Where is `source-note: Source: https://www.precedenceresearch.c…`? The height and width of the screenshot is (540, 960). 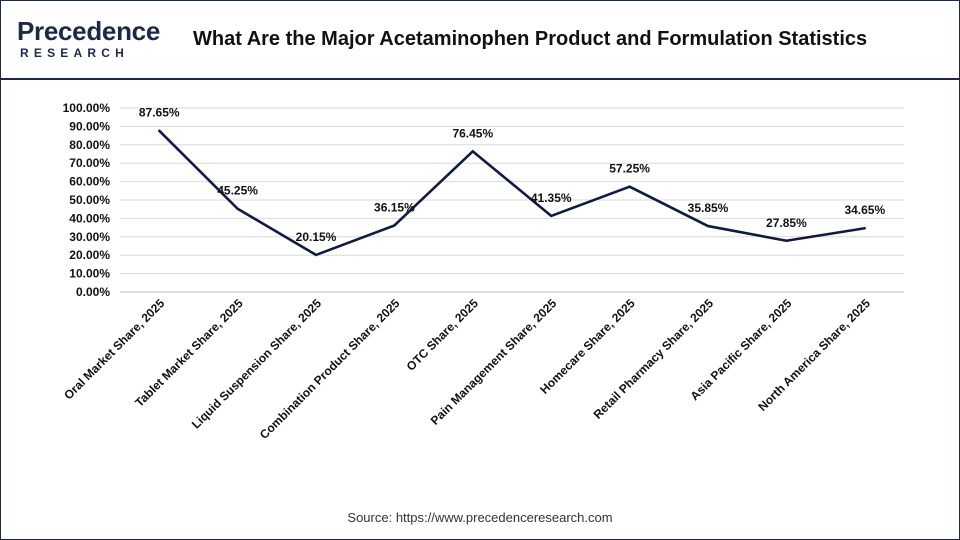 source-note: Source: https://www.precedenceresearch.c… is located at coordinates (480, 517).